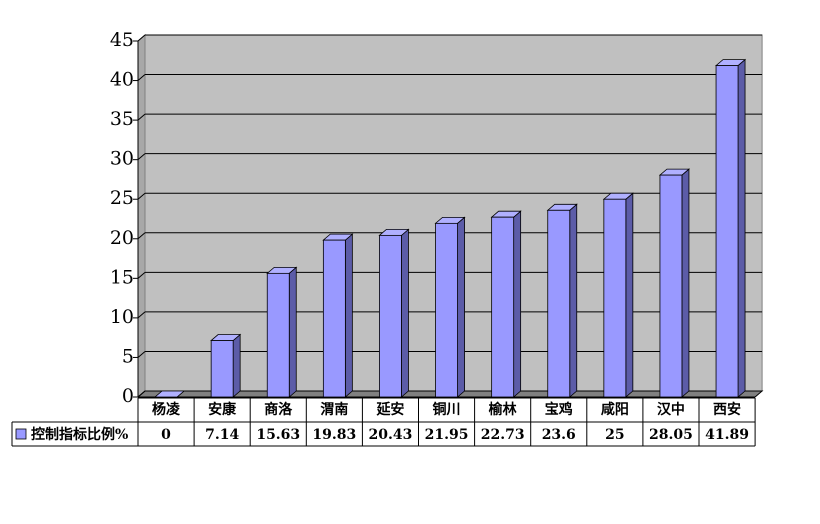  Describe the element at coordinates (614, 435) in the screenshot. I see `table-value: 25` at that location.